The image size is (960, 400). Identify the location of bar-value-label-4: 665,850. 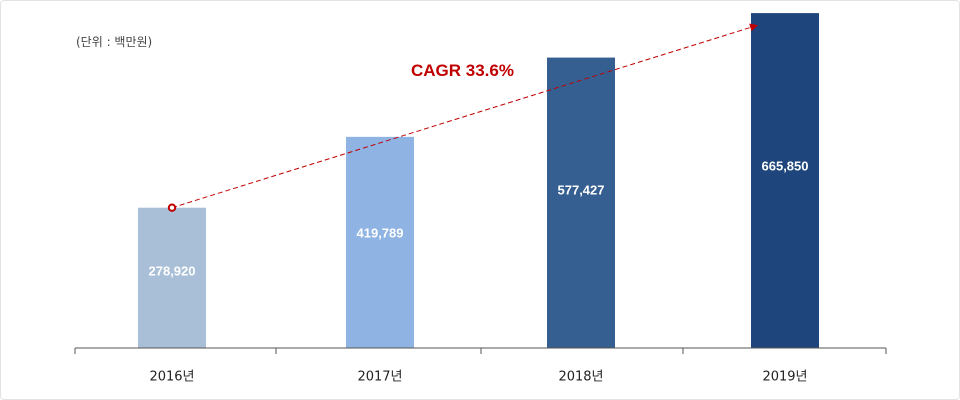
(785, 166).